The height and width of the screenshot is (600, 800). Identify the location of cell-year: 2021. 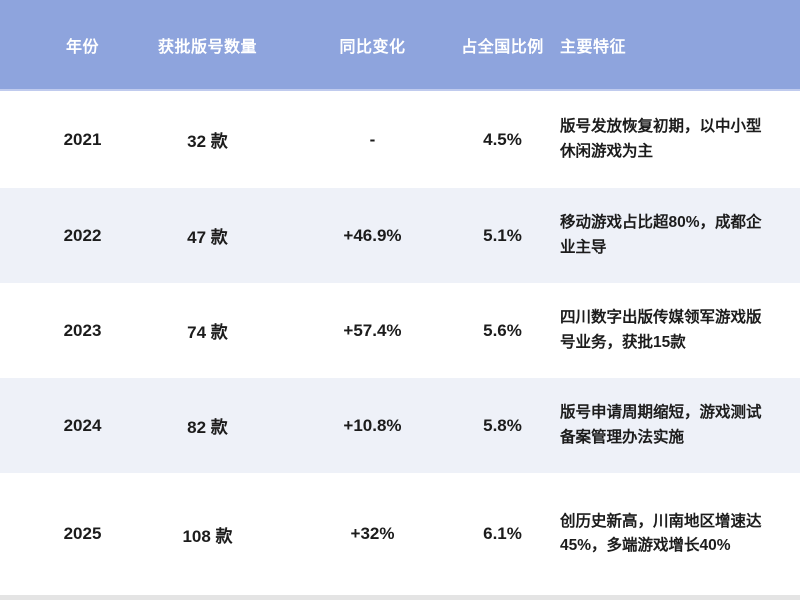
(82, 139).